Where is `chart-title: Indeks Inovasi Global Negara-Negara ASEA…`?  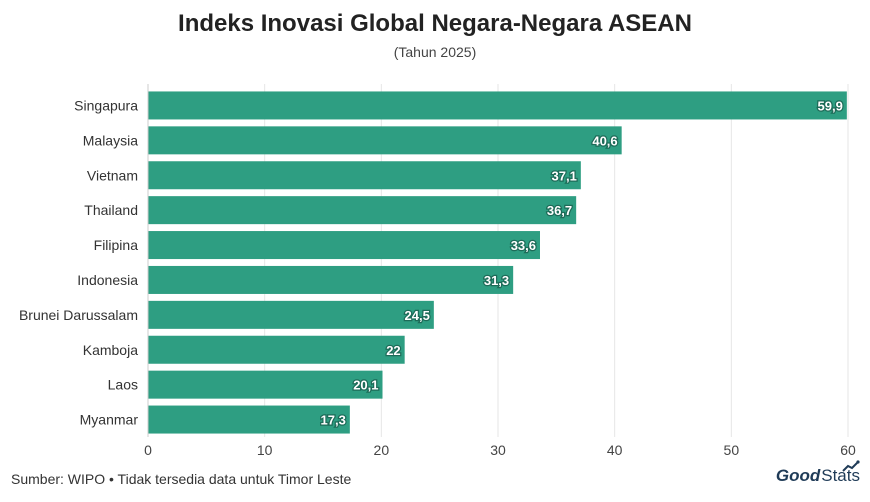 chart-title: Indeks Inovasi Global Negara-Negara ASEA… is located at coordinates (435, 23).